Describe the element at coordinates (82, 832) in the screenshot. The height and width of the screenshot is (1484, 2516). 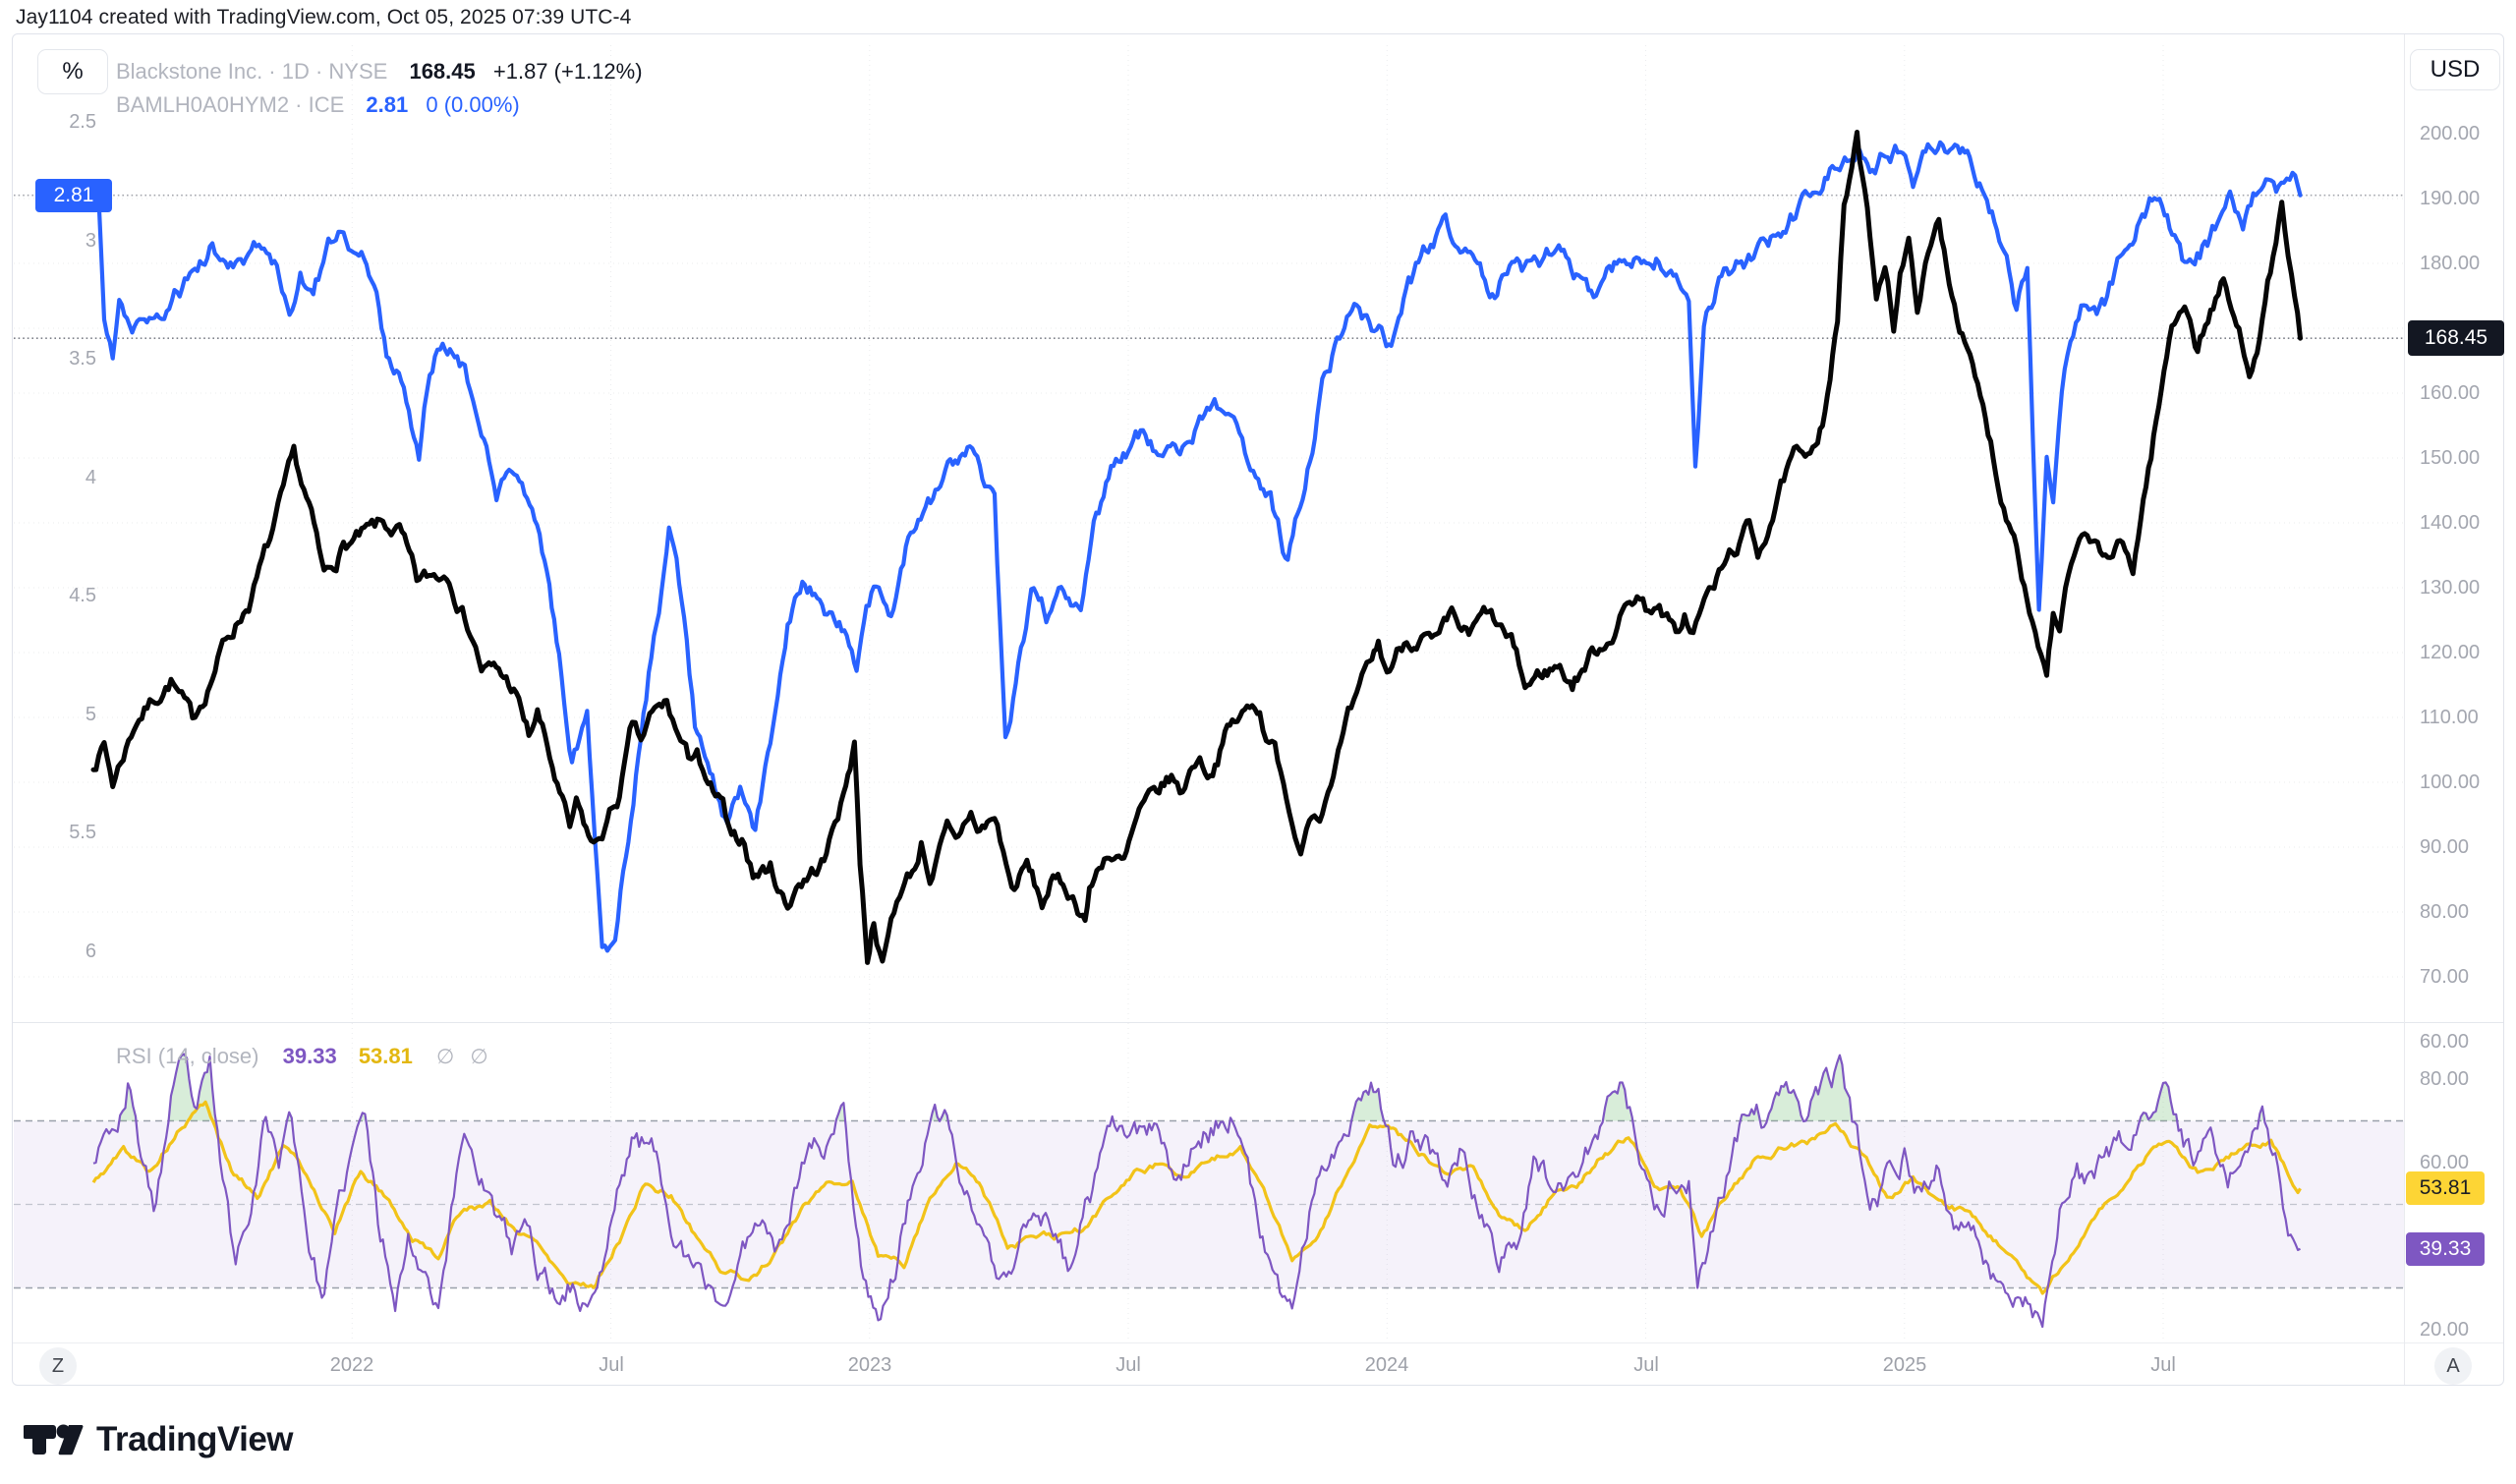
I see `left-axis-tick: 5.5` at that location.